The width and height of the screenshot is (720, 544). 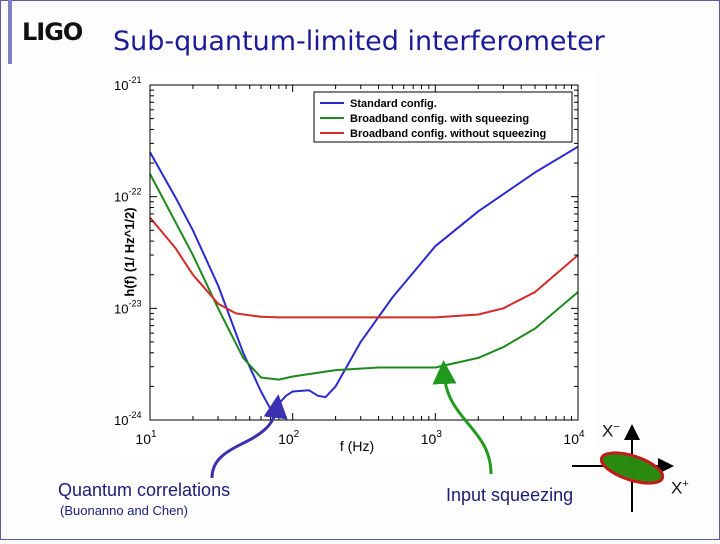 I want to click on y-tick-label: 10-22, so click(x=127, y=196).